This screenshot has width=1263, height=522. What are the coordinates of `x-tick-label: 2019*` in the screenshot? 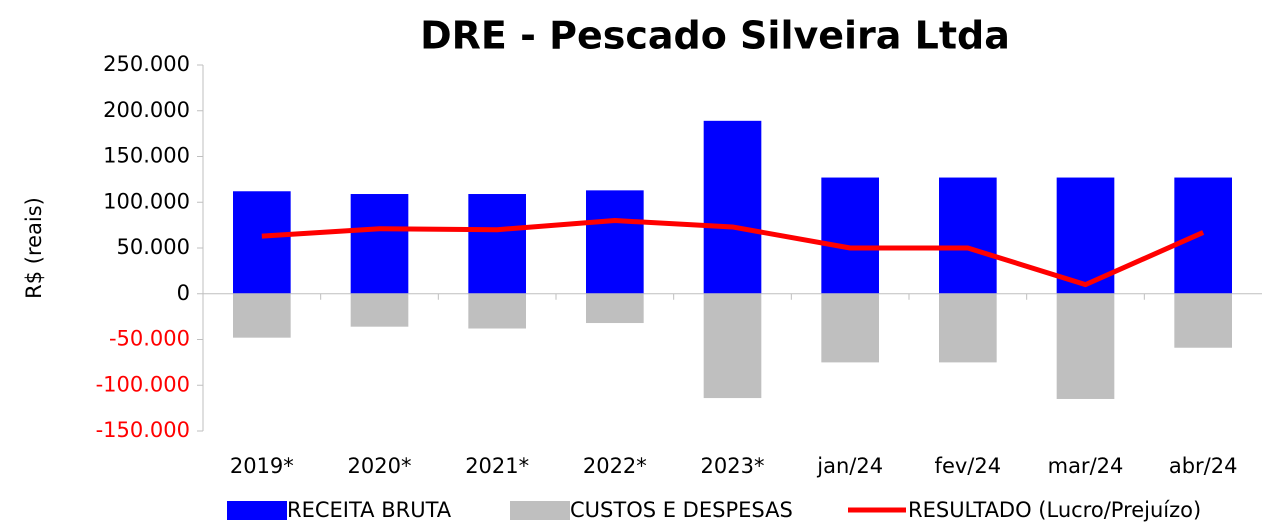 It's located at (262, 466).